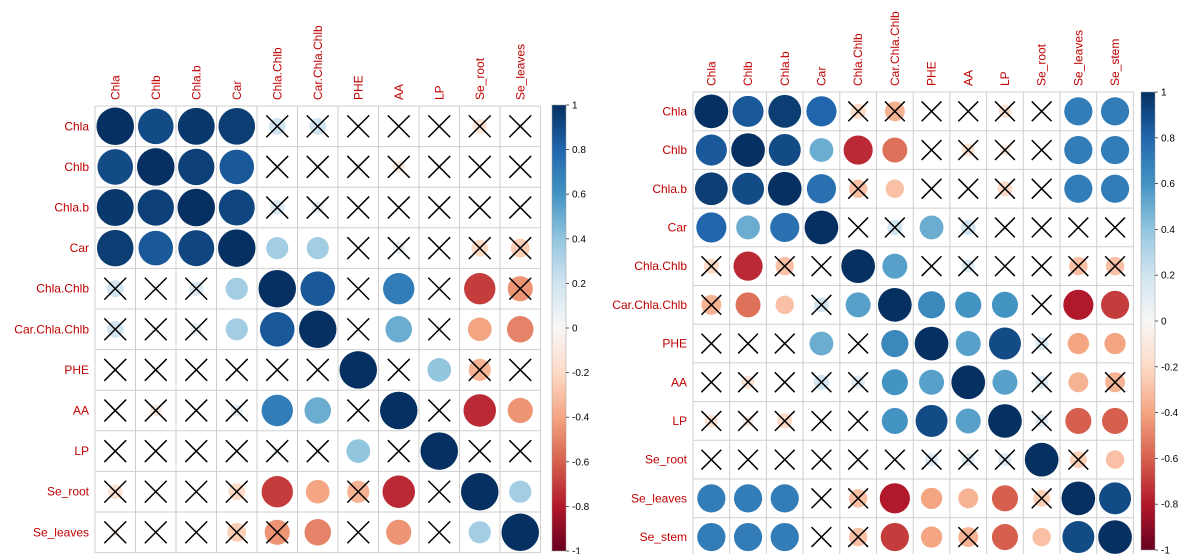  Describe the element at coordinates (579, 284) in the screenshot. I see `colorbar-tick-label: 0.2` at that location.